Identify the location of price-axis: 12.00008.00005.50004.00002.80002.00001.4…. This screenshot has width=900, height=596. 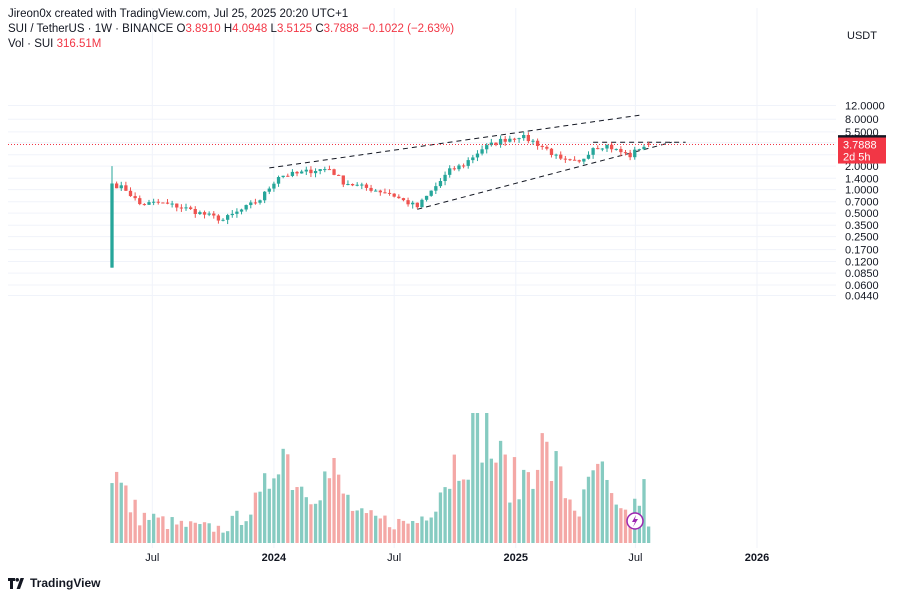
(865, 201).